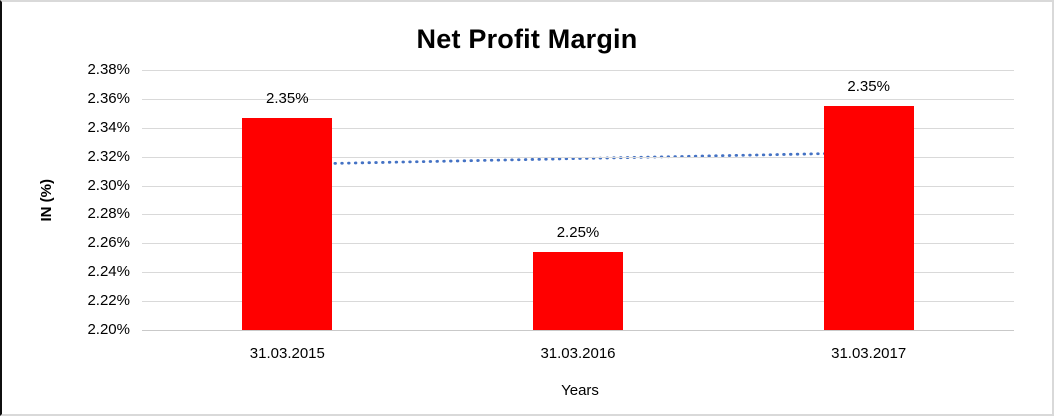 This screenshot has width=1054, height=416. I want to click on y-tick-label: 2.34%, so click(108, 127).